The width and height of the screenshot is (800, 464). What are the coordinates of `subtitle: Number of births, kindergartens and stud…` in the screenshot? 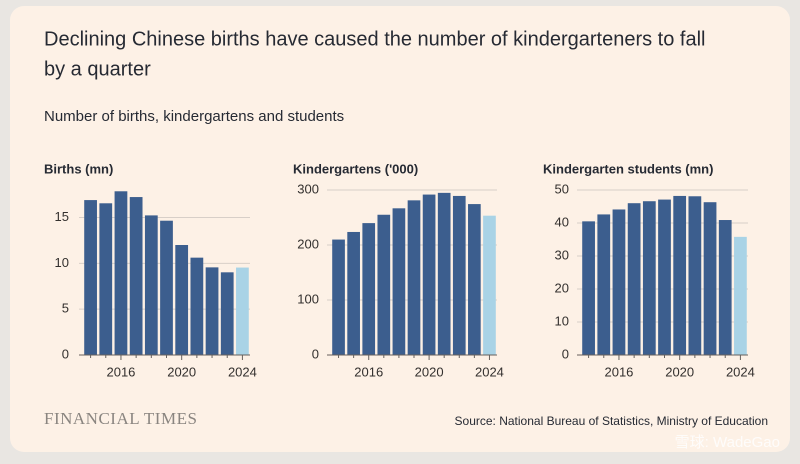 It's located at (194, 116).